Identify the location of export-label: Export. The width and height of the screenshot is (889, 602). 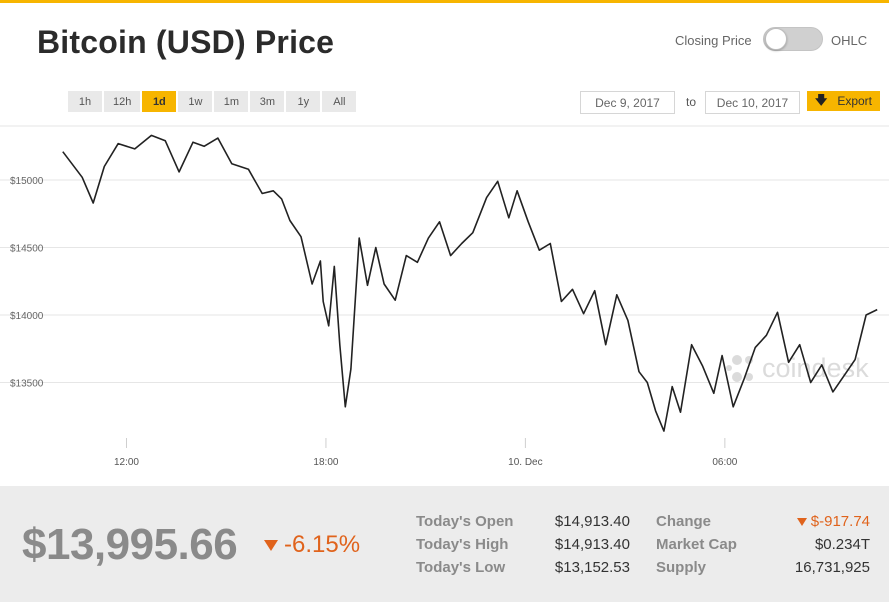
(855, 101).